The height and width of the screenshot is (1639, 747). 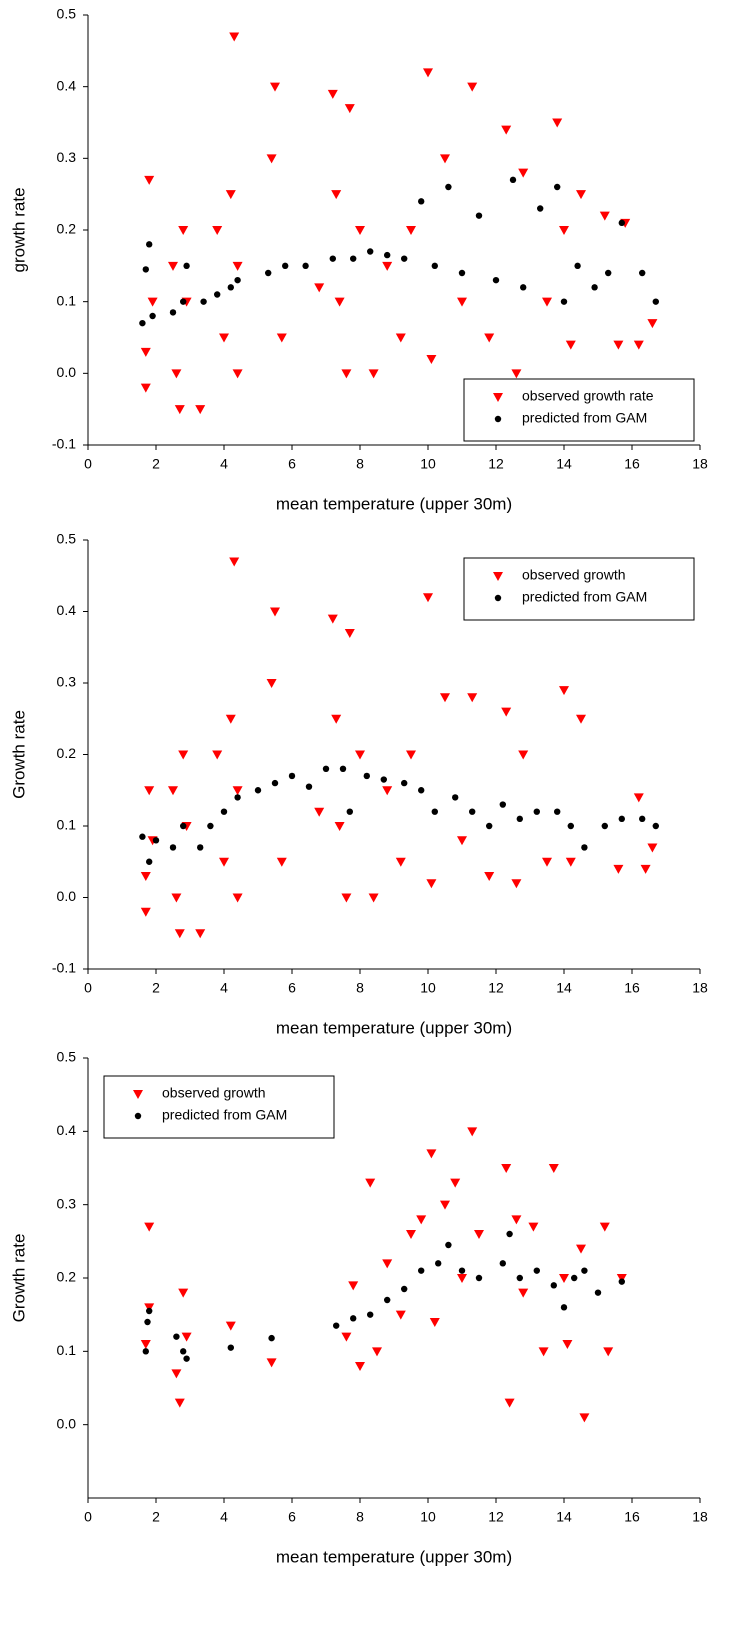 I want to click on y-tick-label: 0.4, so click(x=67, y=610).